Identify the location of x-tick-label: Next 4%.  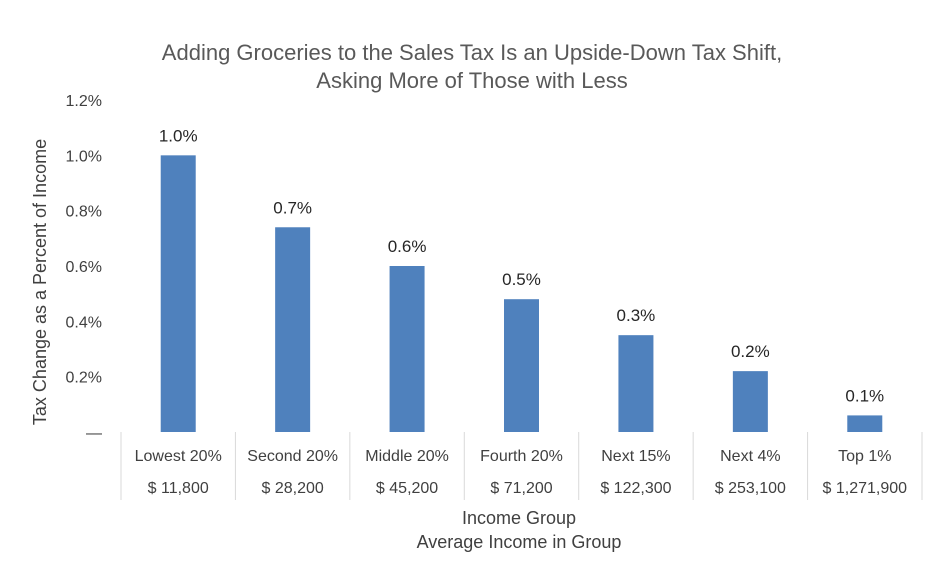
(750, 456).